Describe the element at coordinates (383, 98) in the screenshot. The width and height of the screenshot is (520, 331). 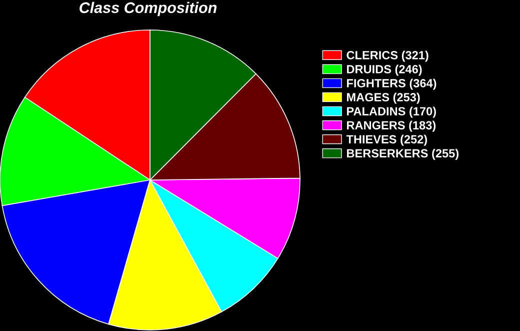
I see `legend-label: MAGES (253)` at that location.